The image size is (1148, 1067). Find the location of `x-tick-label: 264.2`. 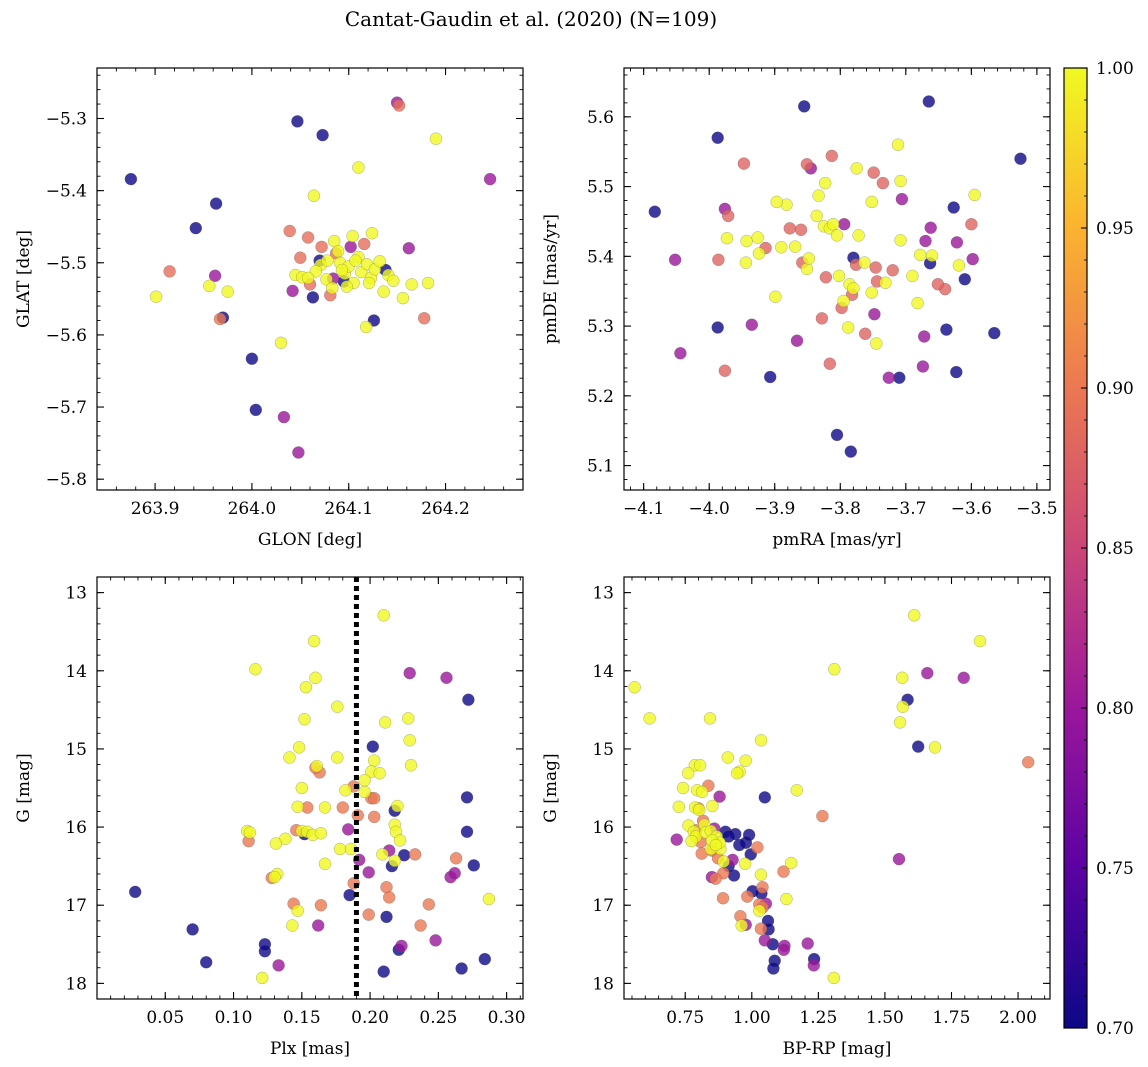

x-tick-label: 264.2 is located at coordinates (445, 509).